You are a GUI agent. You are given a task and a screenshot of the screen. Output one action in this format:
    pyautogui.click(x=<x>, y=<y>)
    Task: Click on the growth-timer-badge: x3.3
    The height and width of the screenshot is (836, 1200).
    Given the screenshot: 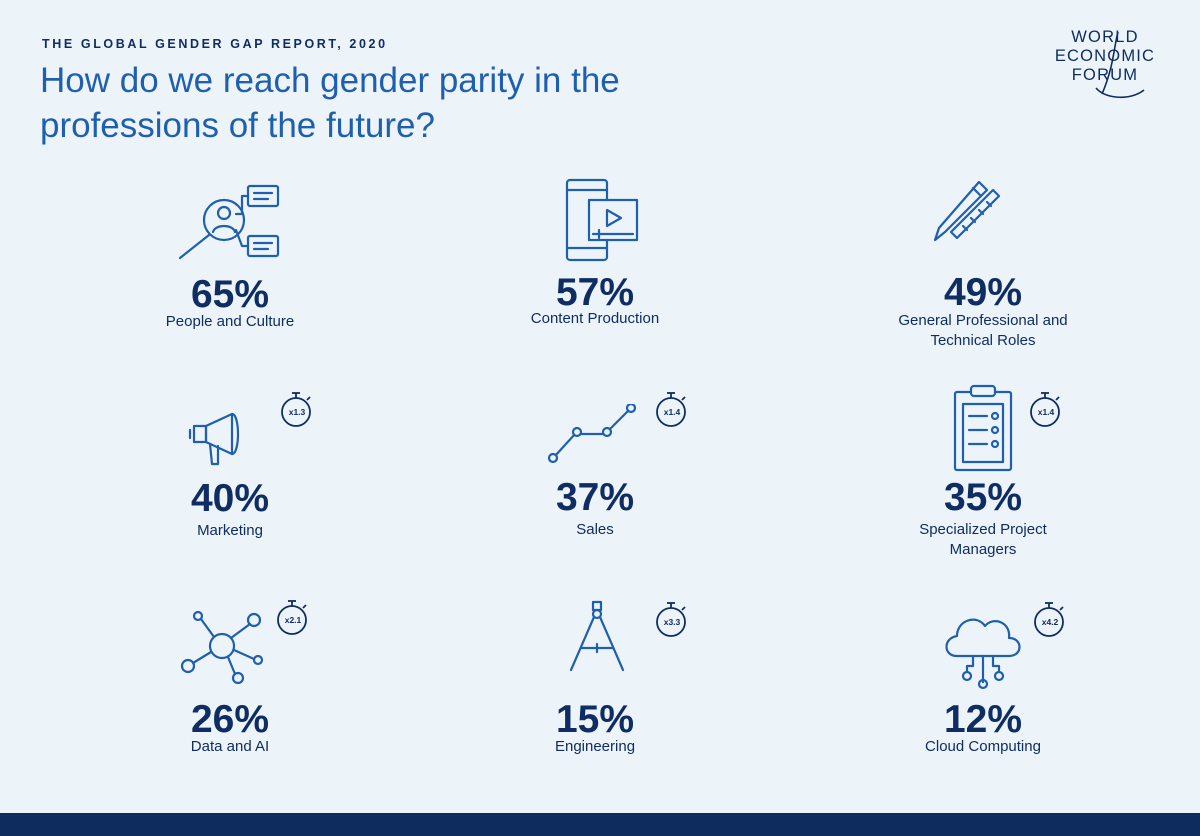 What is the action you would take?
    pyautogui.click(x=672, y=620)
    